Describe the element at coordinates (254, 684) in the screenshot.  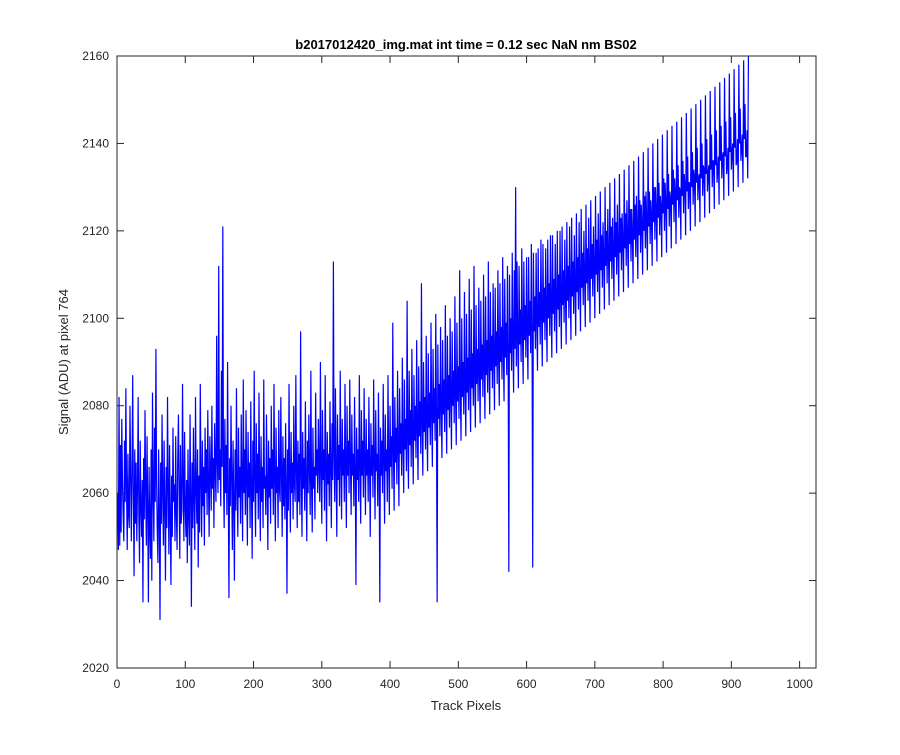
I see `x-tick-label: 200` at that location.